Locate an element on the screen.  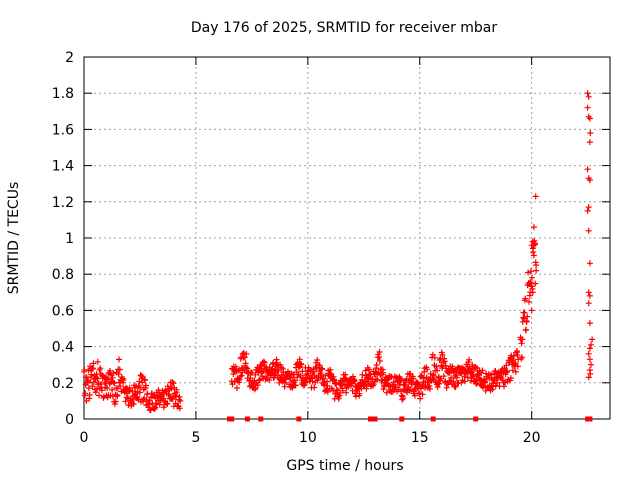
x-tick-label: 0 is located at coordinates (84, 438).